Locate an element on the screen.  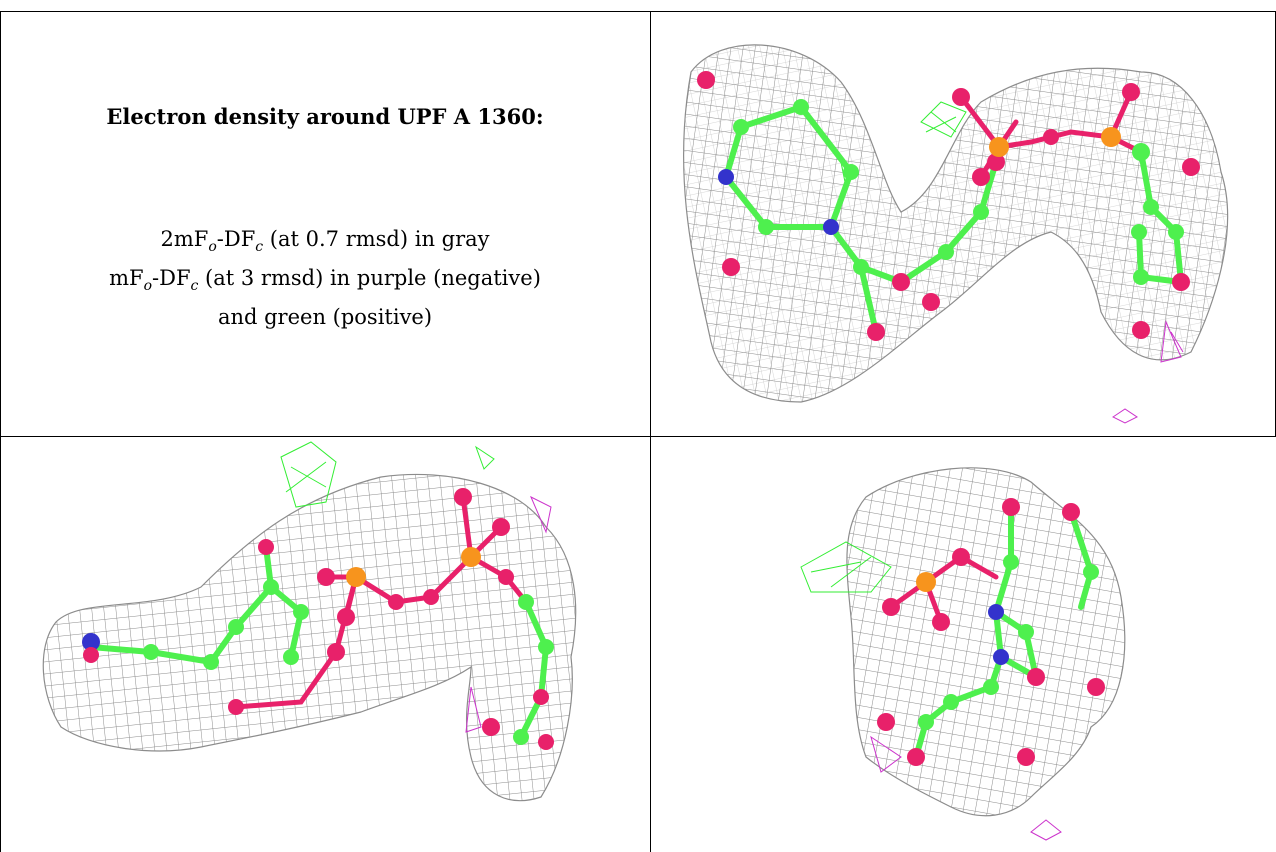
border-top is located at coordinates (638, 11).